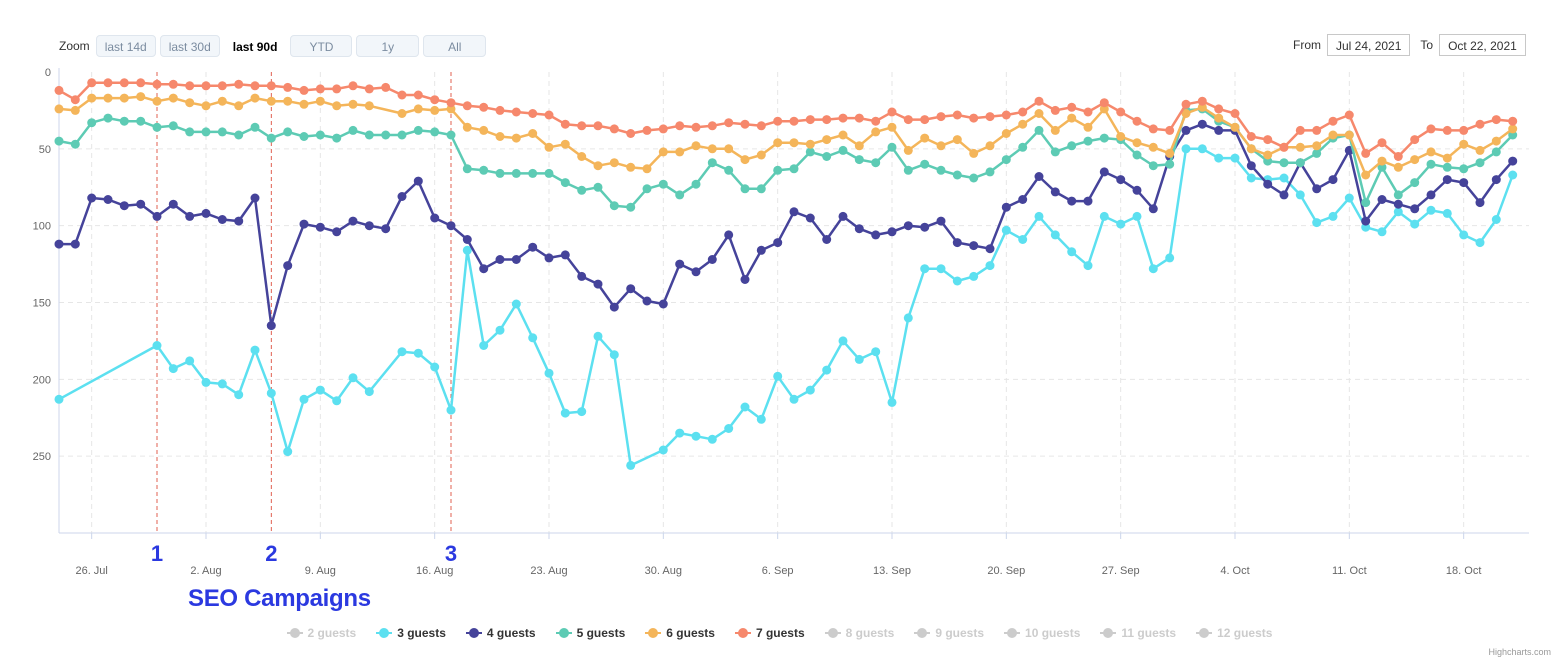 Image resolution: width=1559 pixels, height=663 pixels. I want to click on legend-item: 9 guests, so click(949, 633).